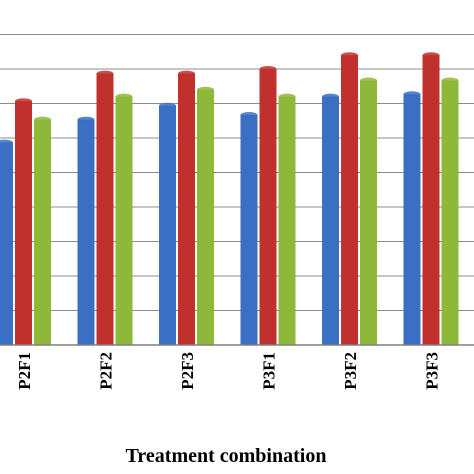 The image size is (474, 474). What do you see at coordinates (205, 217) in the screenshot?
I see `bar-shade-P2F3-s3` at bounding box center [205, 217].